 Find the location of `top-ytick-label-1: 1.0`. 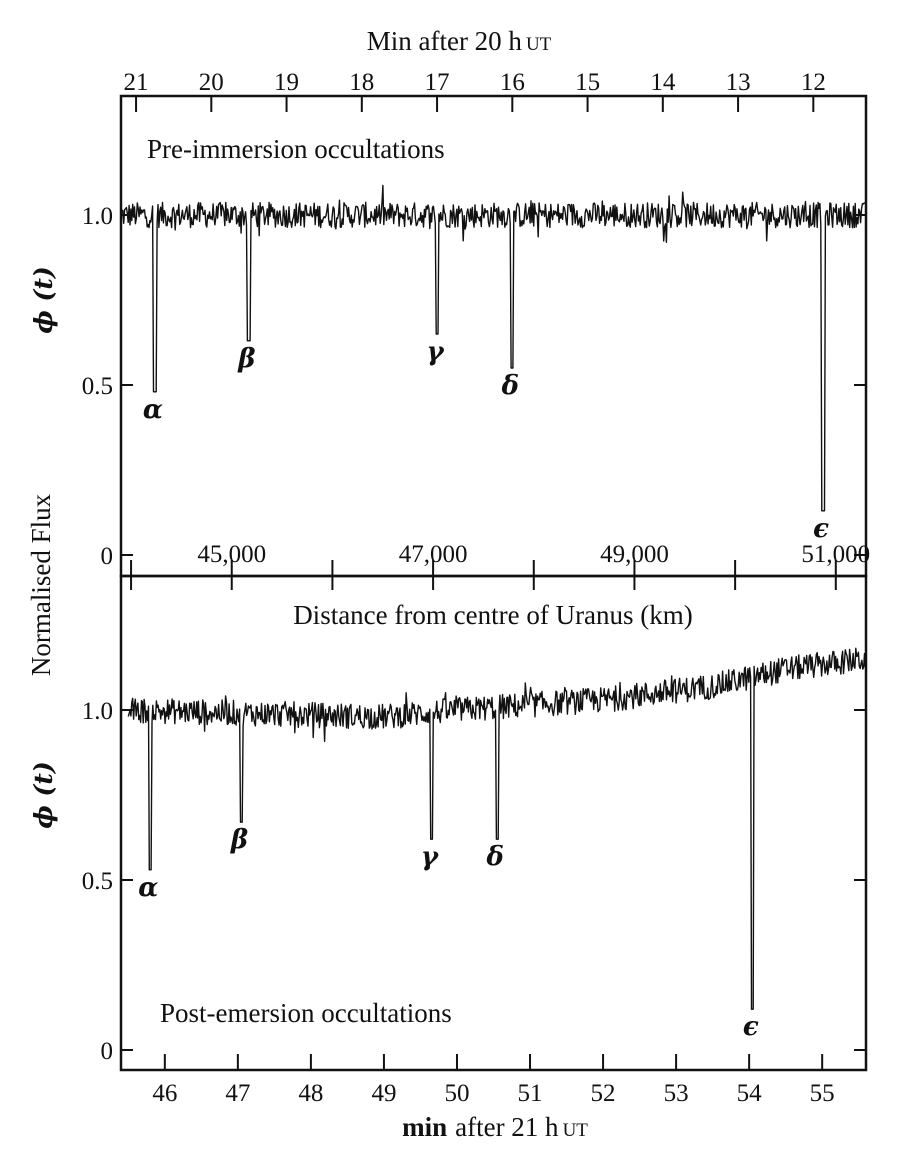

top-ytick-label-1: 1.0 is located at coordinates (97, 216).